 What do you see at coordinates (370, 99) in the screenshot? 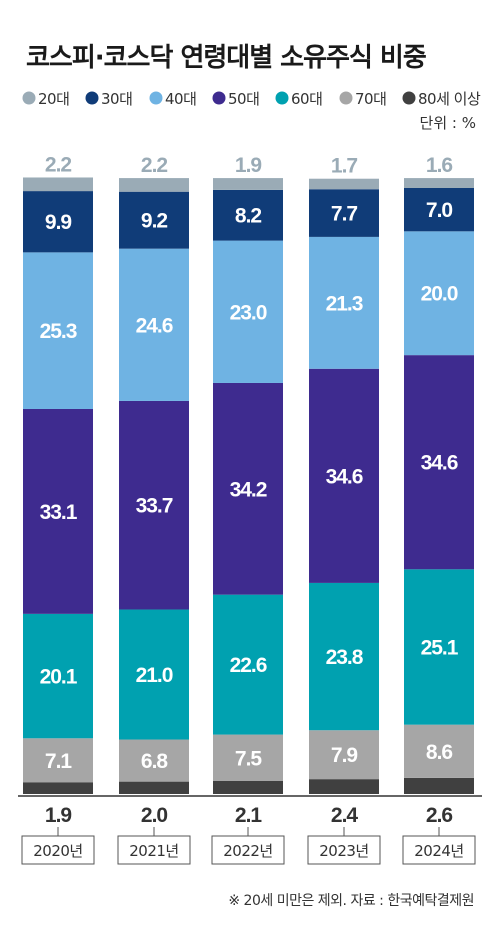
I see `legend-item-6-label: 70대` at bounding box center [370, 99].